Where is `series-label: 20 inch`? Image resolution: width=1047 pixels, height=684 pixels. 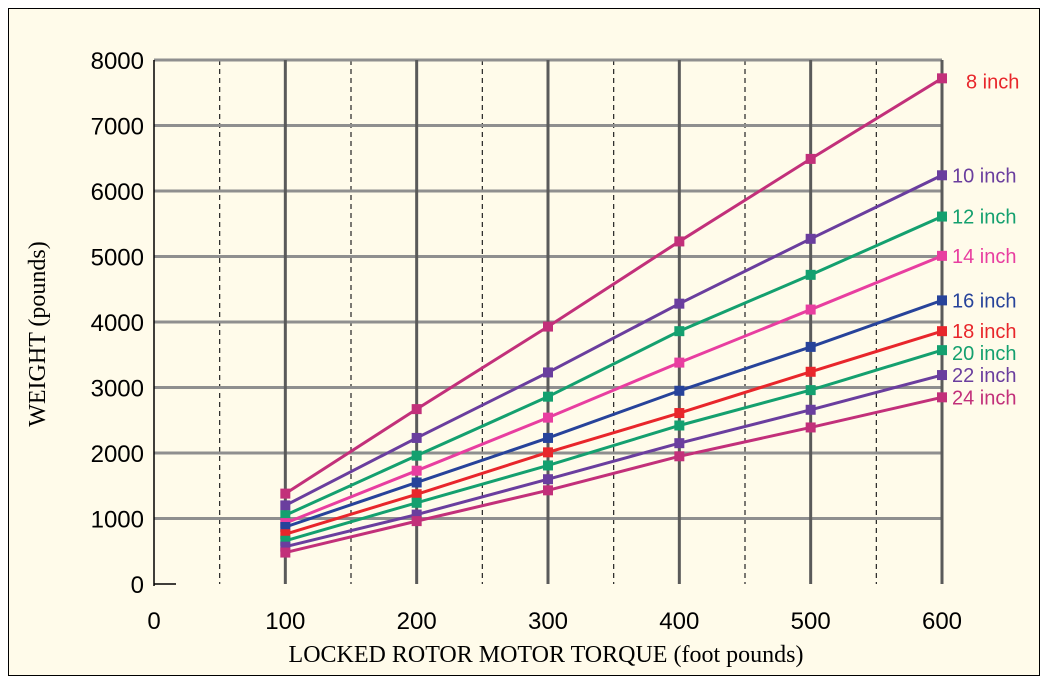 series-label: 20 inch is located at coordinates (984, 354).